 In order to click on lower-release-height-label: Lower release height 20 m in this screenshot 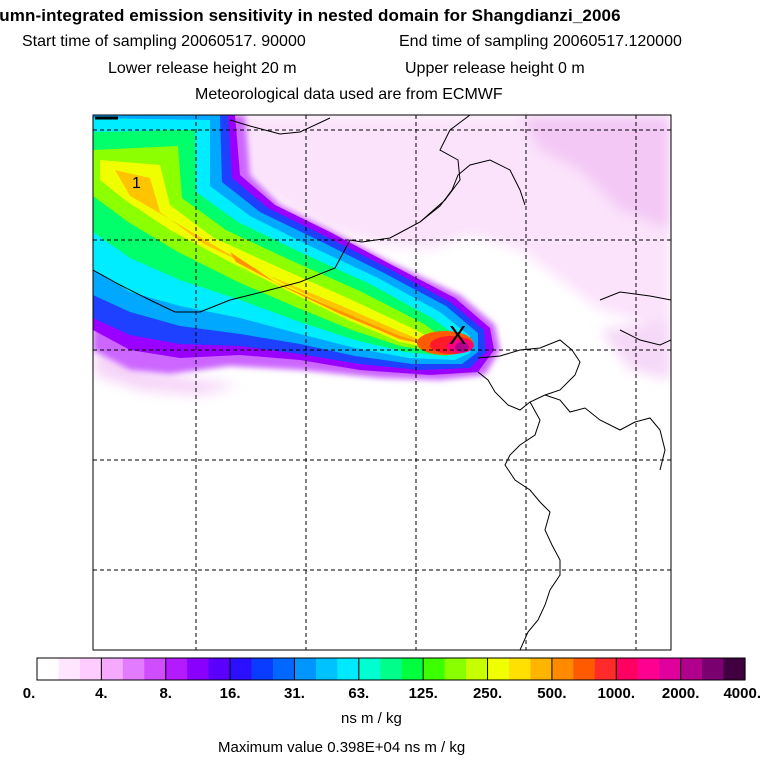, I will do `click(202, 68)`.